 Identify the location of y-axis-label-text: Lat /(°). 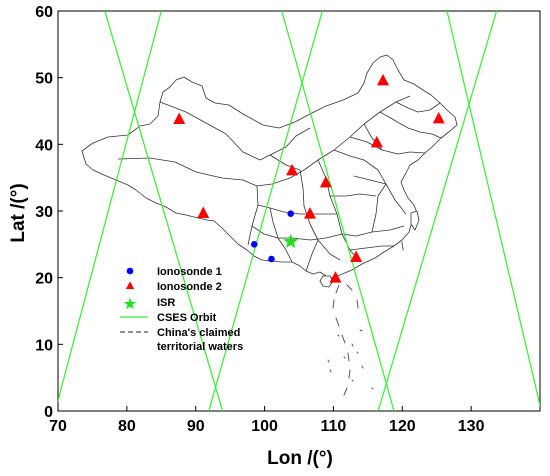
(18, 212).